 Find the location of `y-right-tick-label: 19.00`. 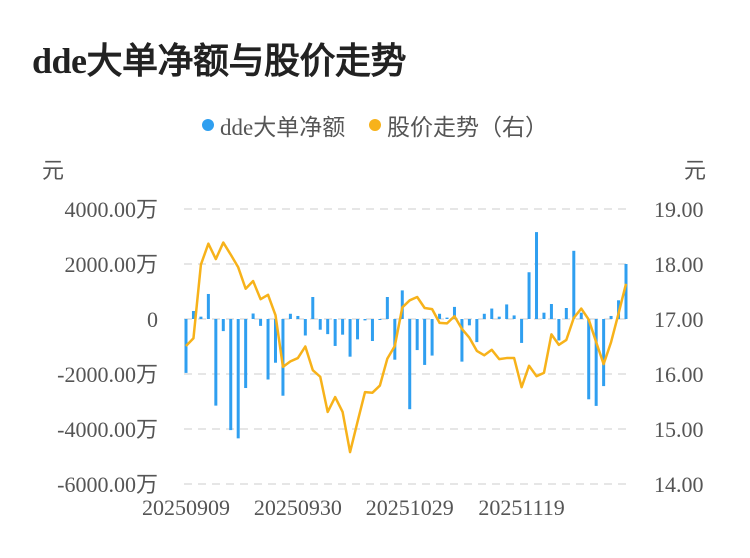

y-right-tick-label: 19.00 is located at coordinates (679, 209).